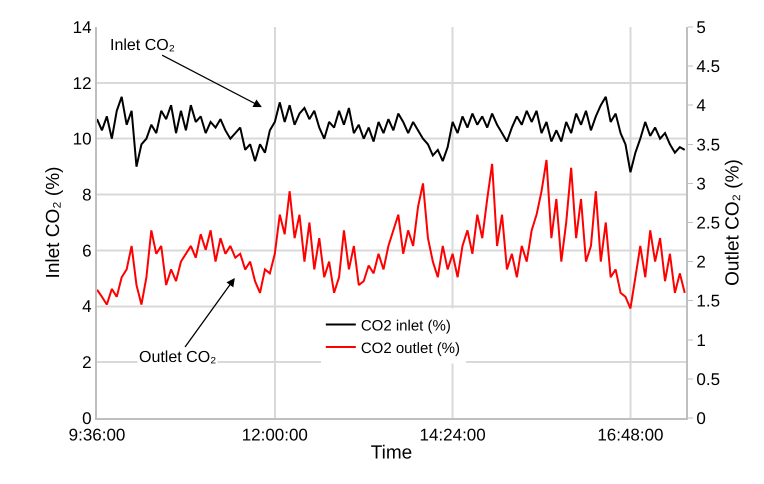 Image resolution: width=764 pixels, height=484 pixels. Describe the element at coordinates (97, 434) in the screenshot. I see `x-tick-label: 9:36:00` at that location.